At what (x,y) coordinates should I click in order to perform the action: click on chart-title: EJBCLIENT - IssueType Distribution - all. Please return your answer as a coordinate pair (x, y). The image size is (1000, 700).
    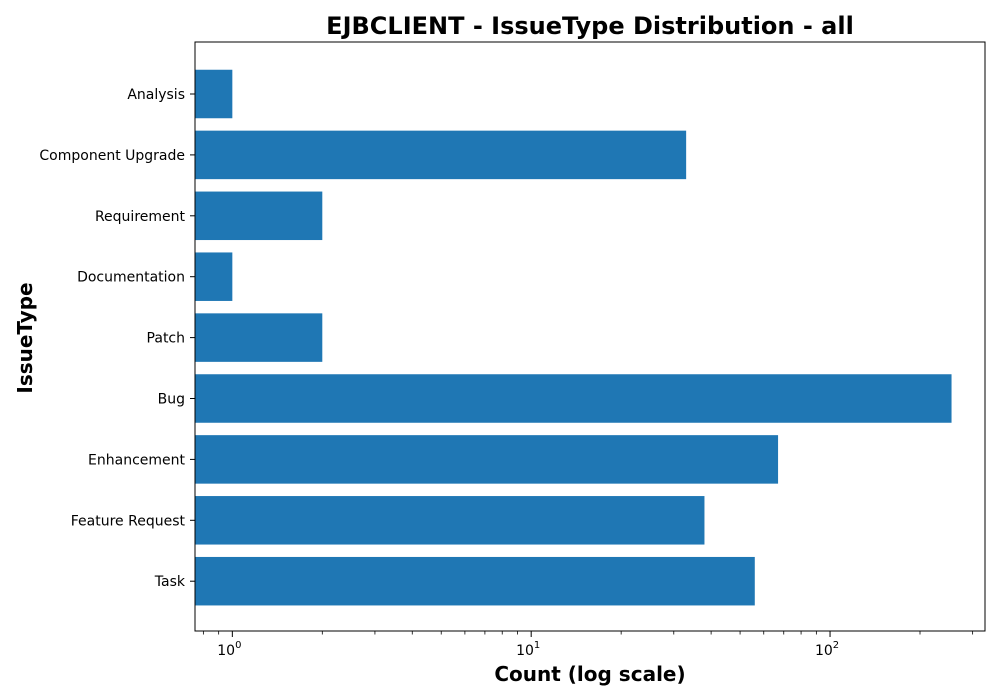
    Looking at the image, I should click on (590, 26).